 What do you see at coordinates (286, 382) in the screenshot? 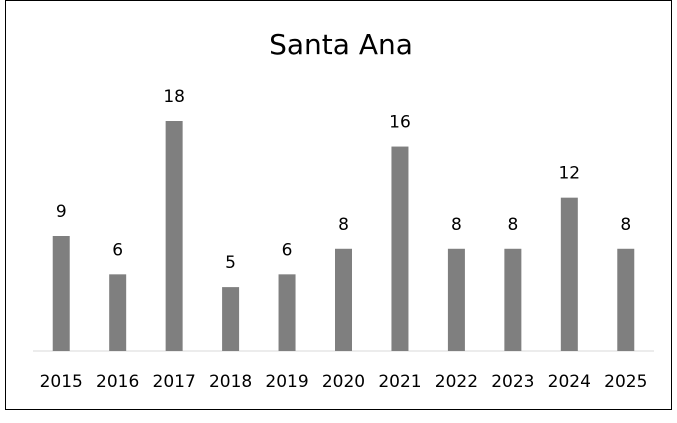
I see `x-tick-label: 2019` at bounding box center [286, 382].